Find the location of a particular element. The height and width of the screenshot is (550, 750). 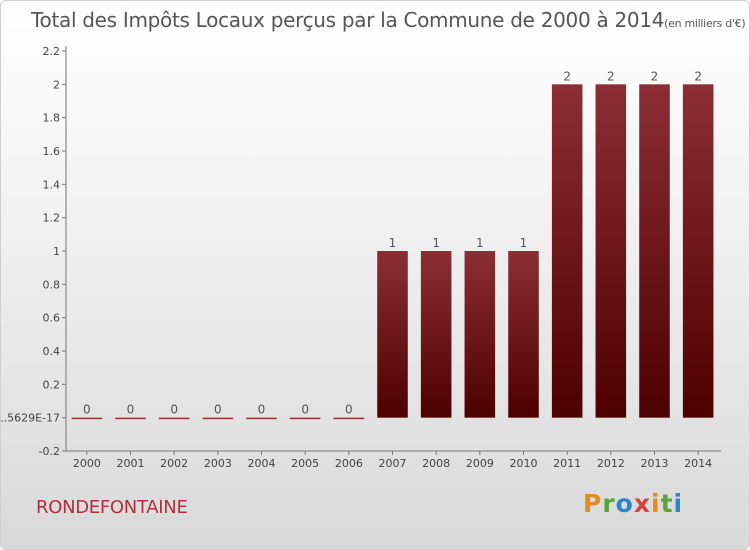

y-tick-label: 0.6 is located at coordinates (52, 318).